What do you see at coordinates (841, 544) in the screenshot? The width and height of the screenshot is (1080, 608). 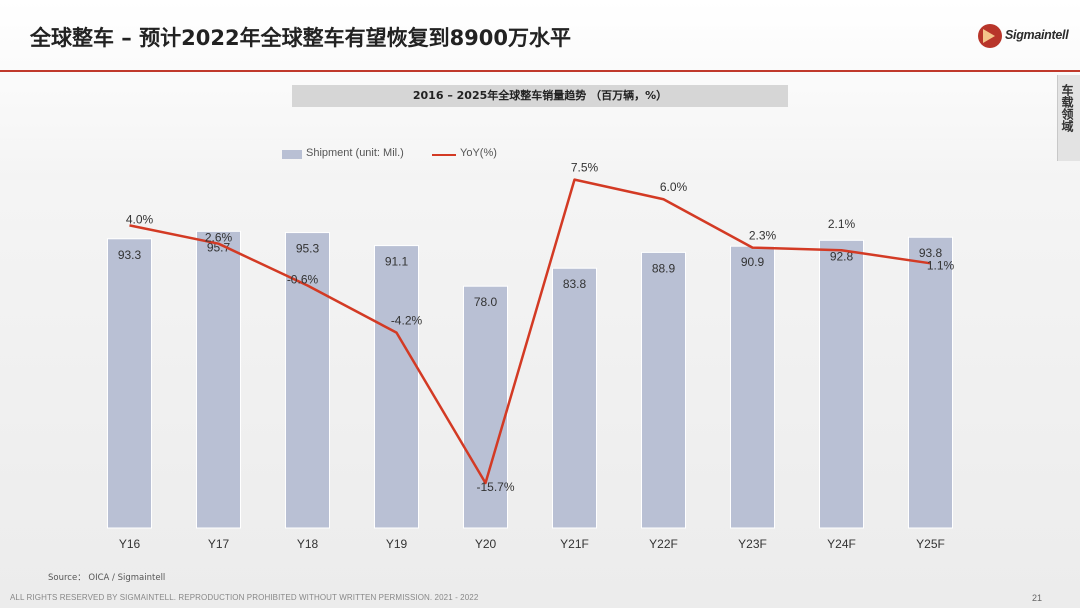 I see `category-tick-label: Y24F` at bounding box center [841, 544].